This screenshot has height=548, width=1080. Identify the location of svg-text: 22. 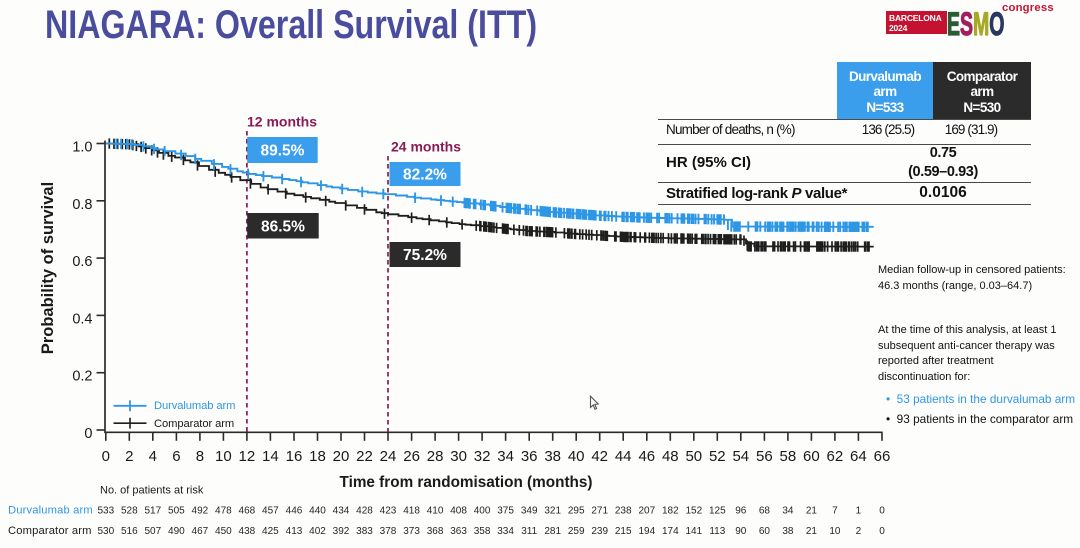
(364, 456).